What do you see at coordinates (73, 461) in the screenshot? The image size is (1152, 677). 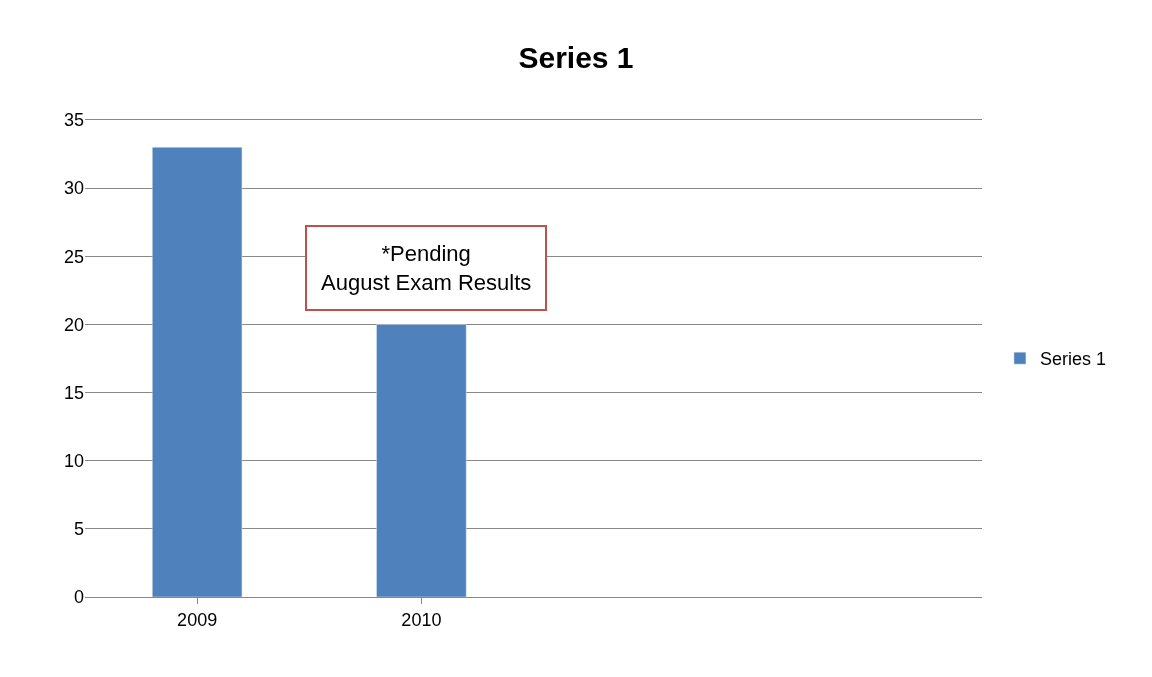 I see `y-tick-label: 10` at bounding box center [73, 461].